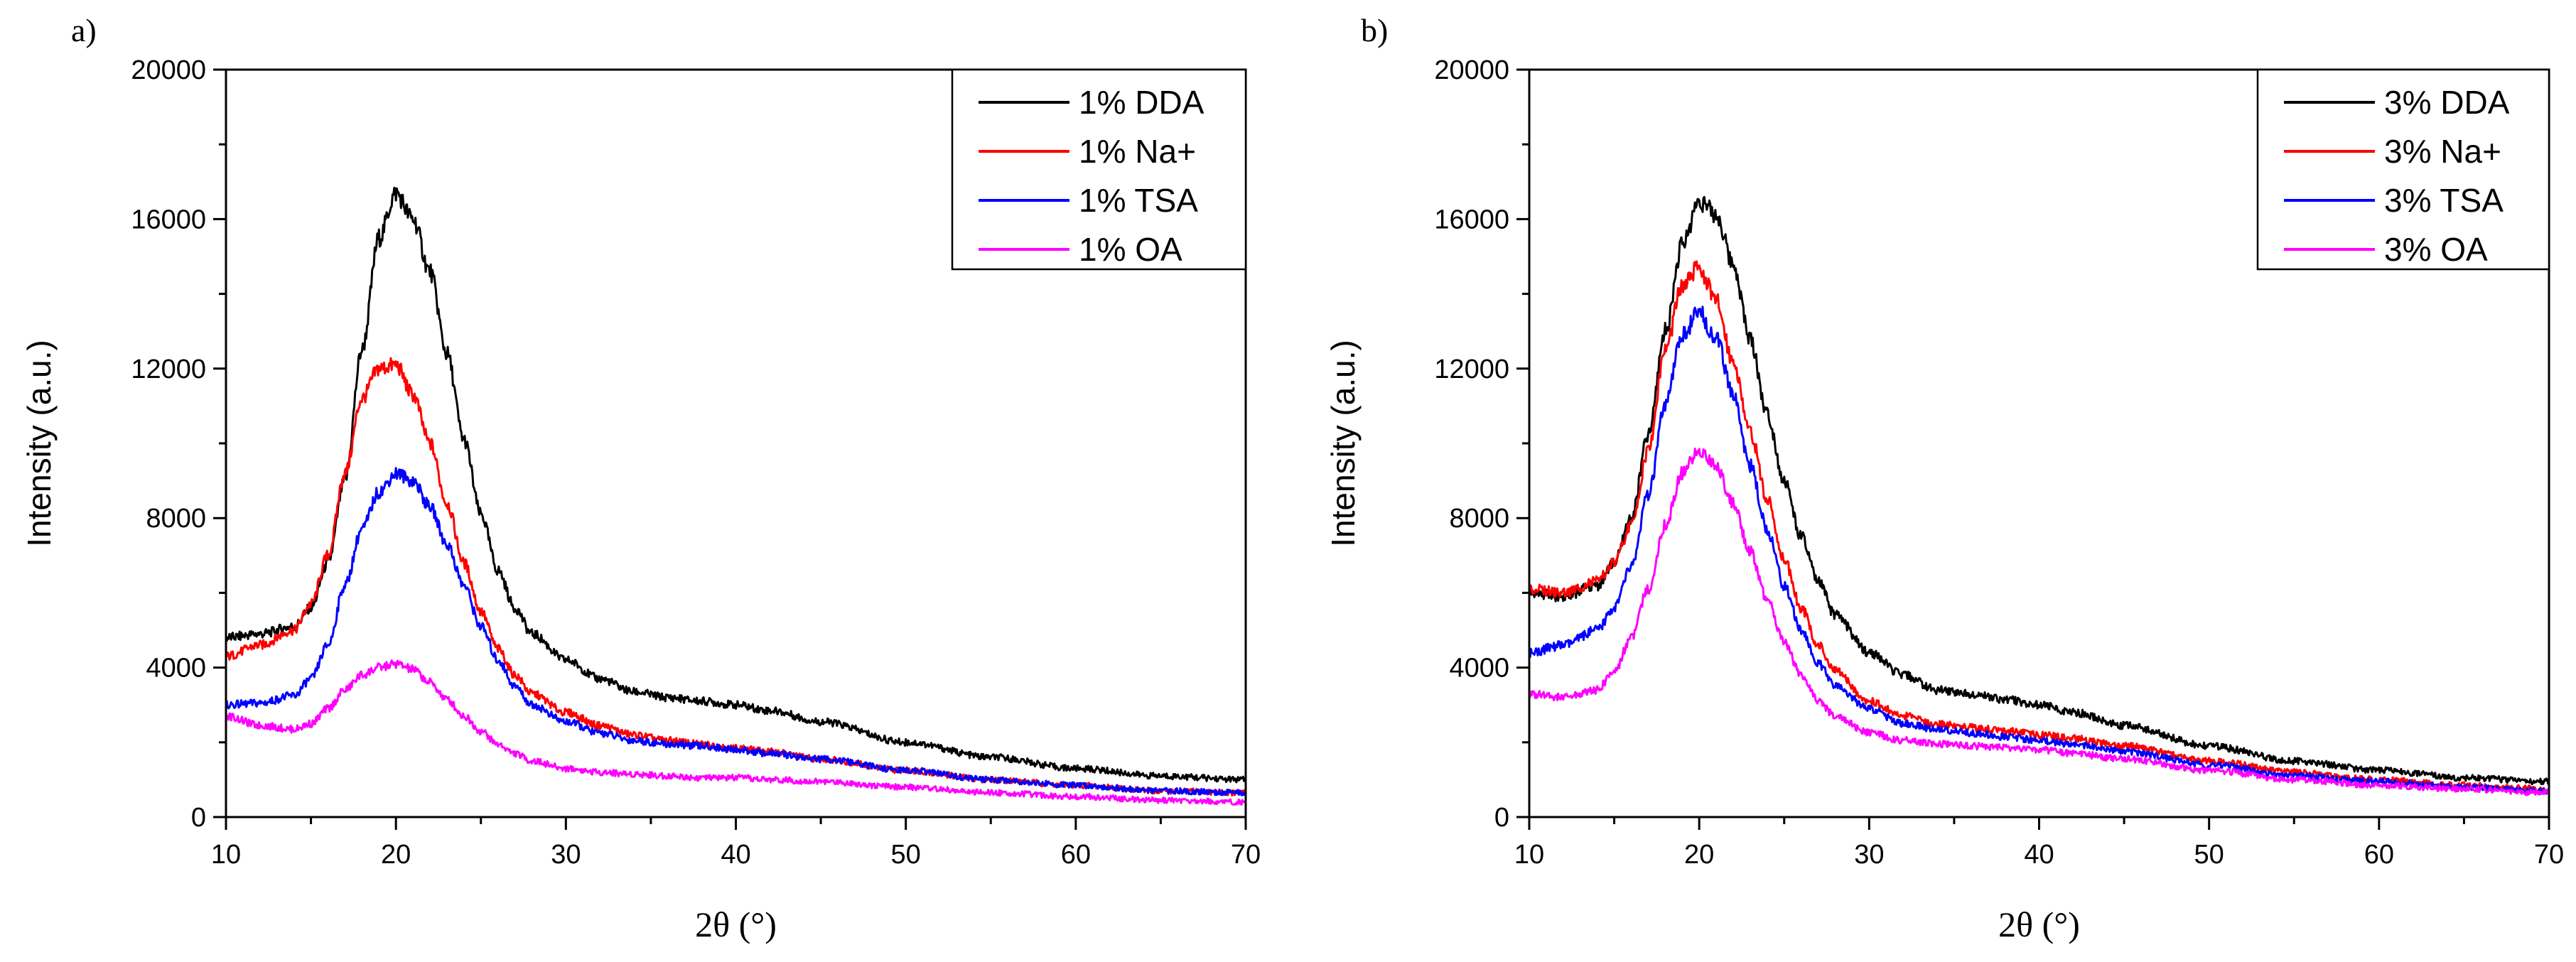 This screenshot has width=2576, height=962. What do you see at coordinates (2447, 102) in the screenshot?
I see `legend-label: 3% DDA` at bounding box center [2447, 102].